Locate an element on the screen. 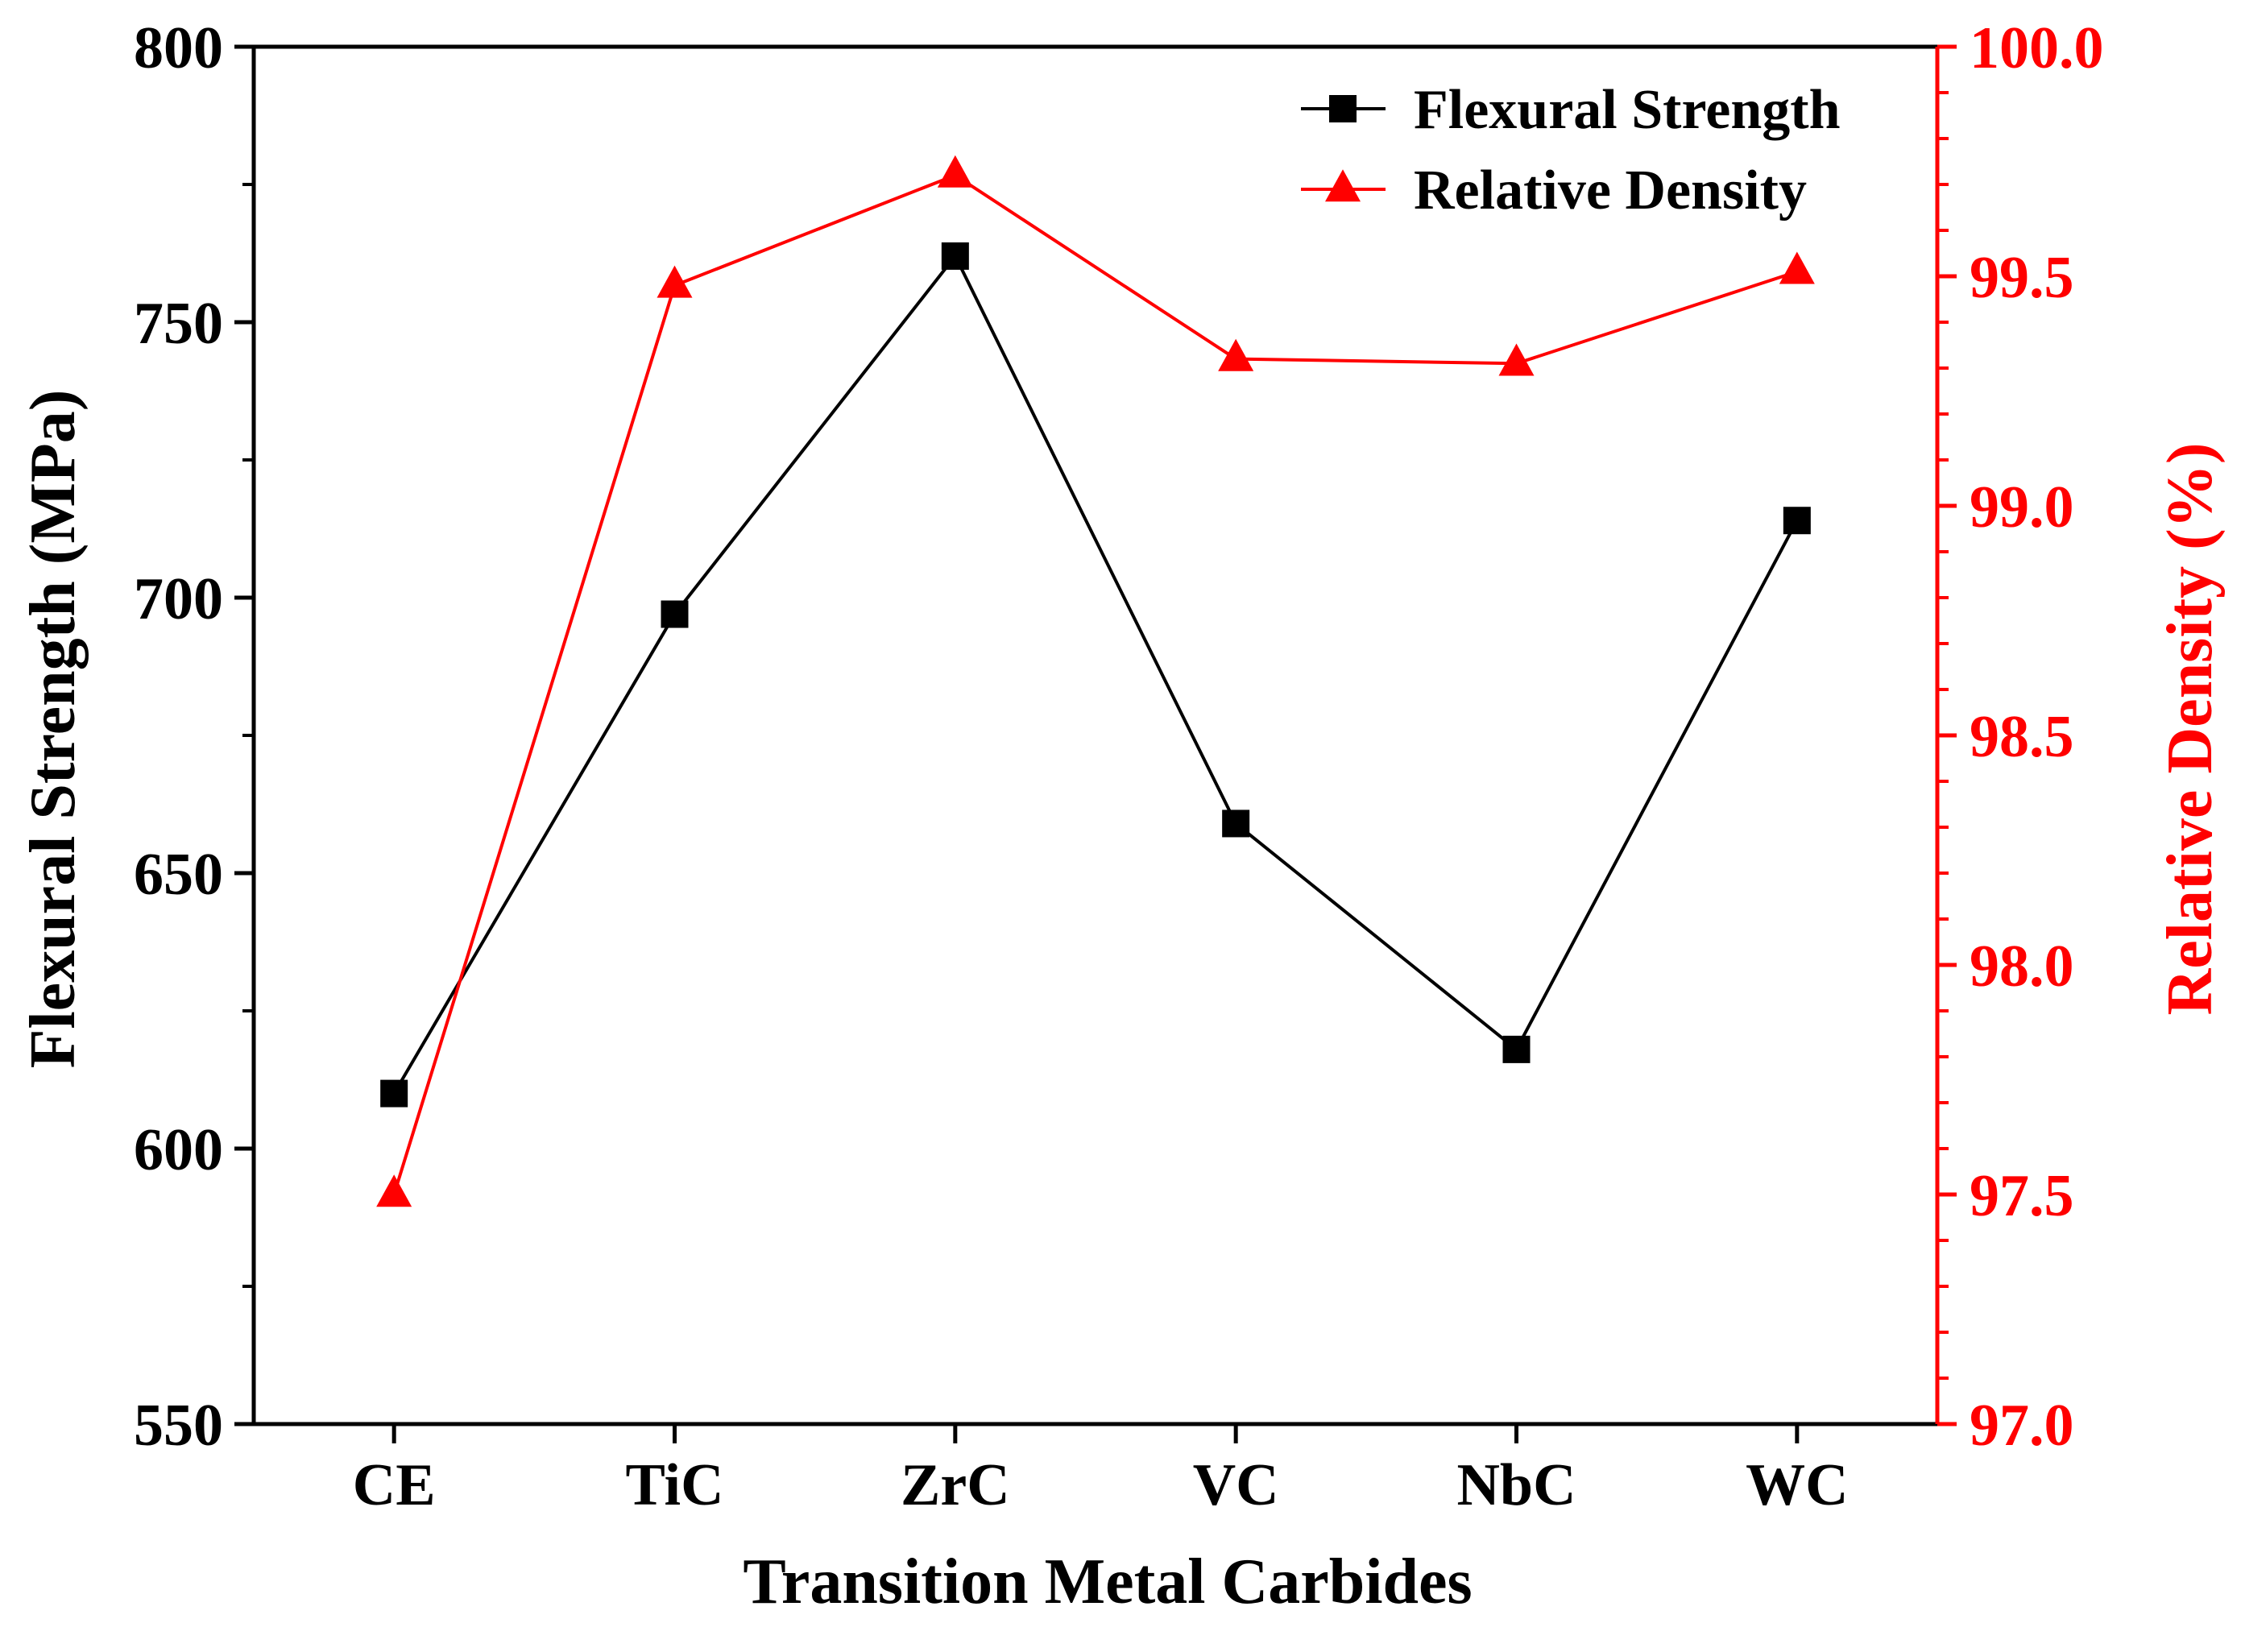 This screenshot has height=1652, width=2241. right-tick-label: 99.0 is located at coordinates (2022, 507).